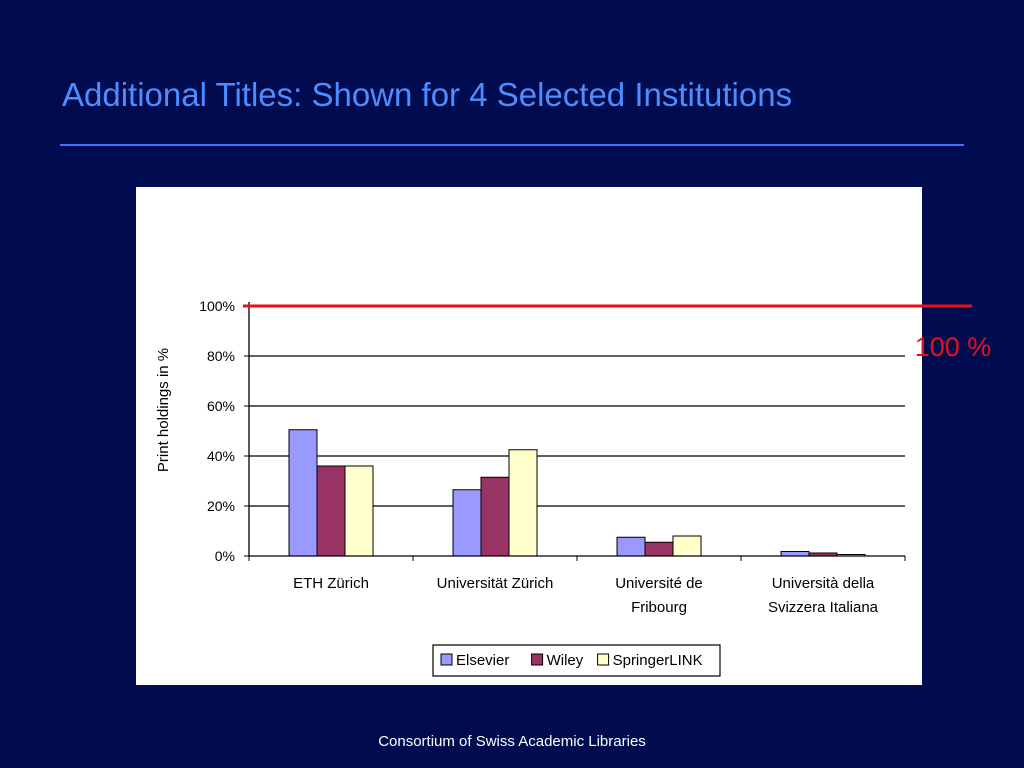  I want to click on y-axis-ticks: 0% 20% 40% 60% 80% 100%, so click(224, 431).